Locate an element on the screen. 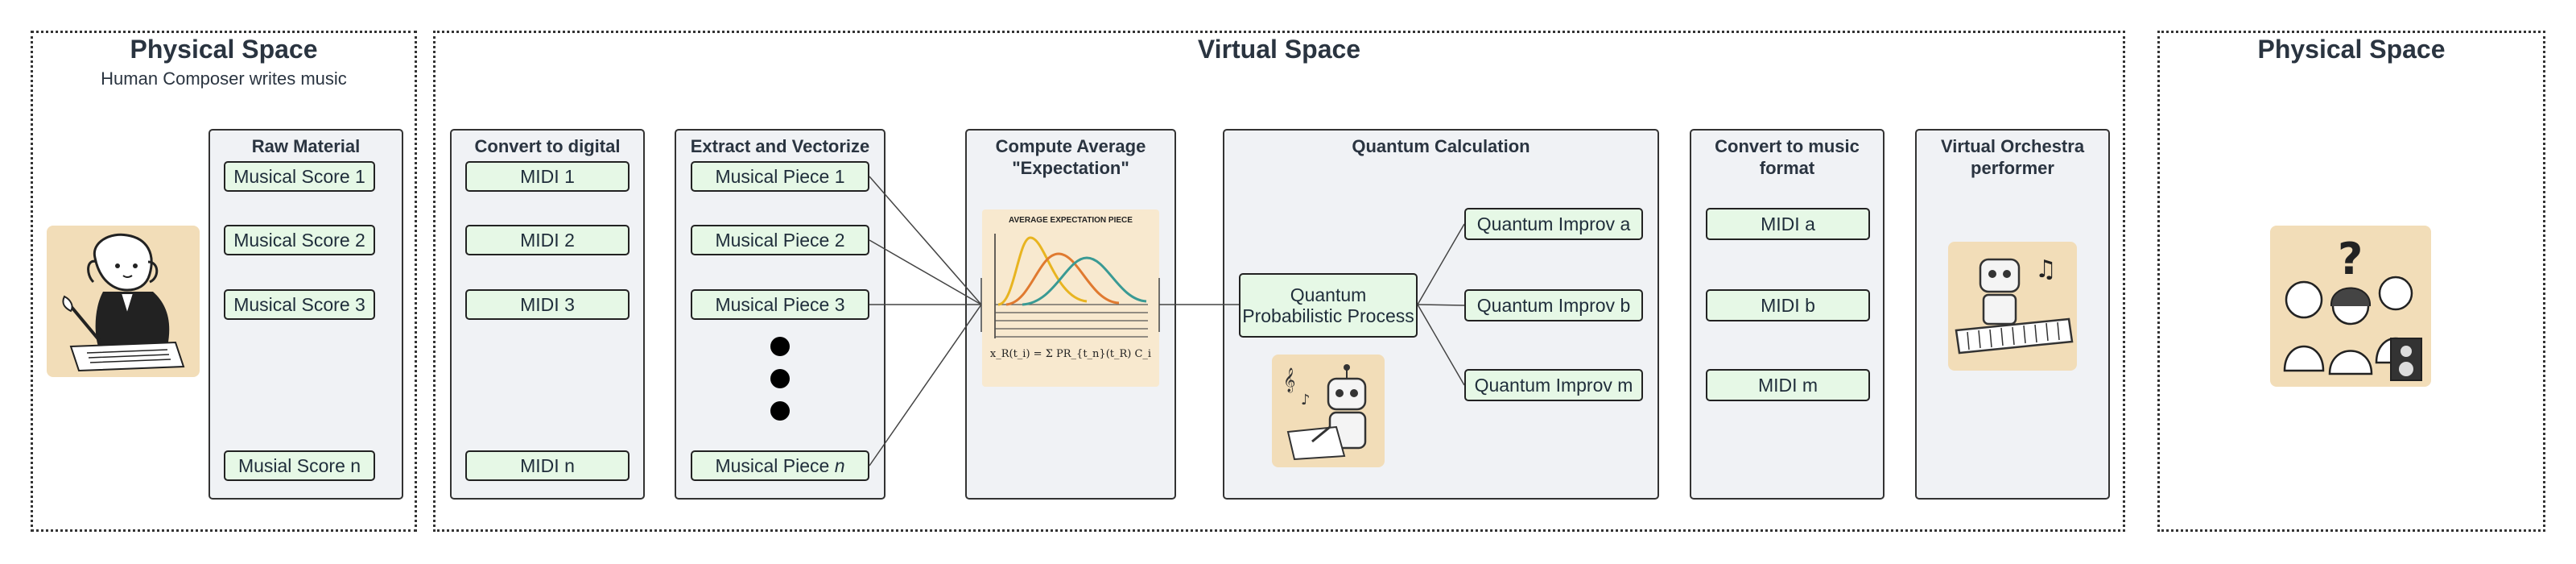  quantum-improv-b: Quantum Improv b is located at coordinates (1553, 305).